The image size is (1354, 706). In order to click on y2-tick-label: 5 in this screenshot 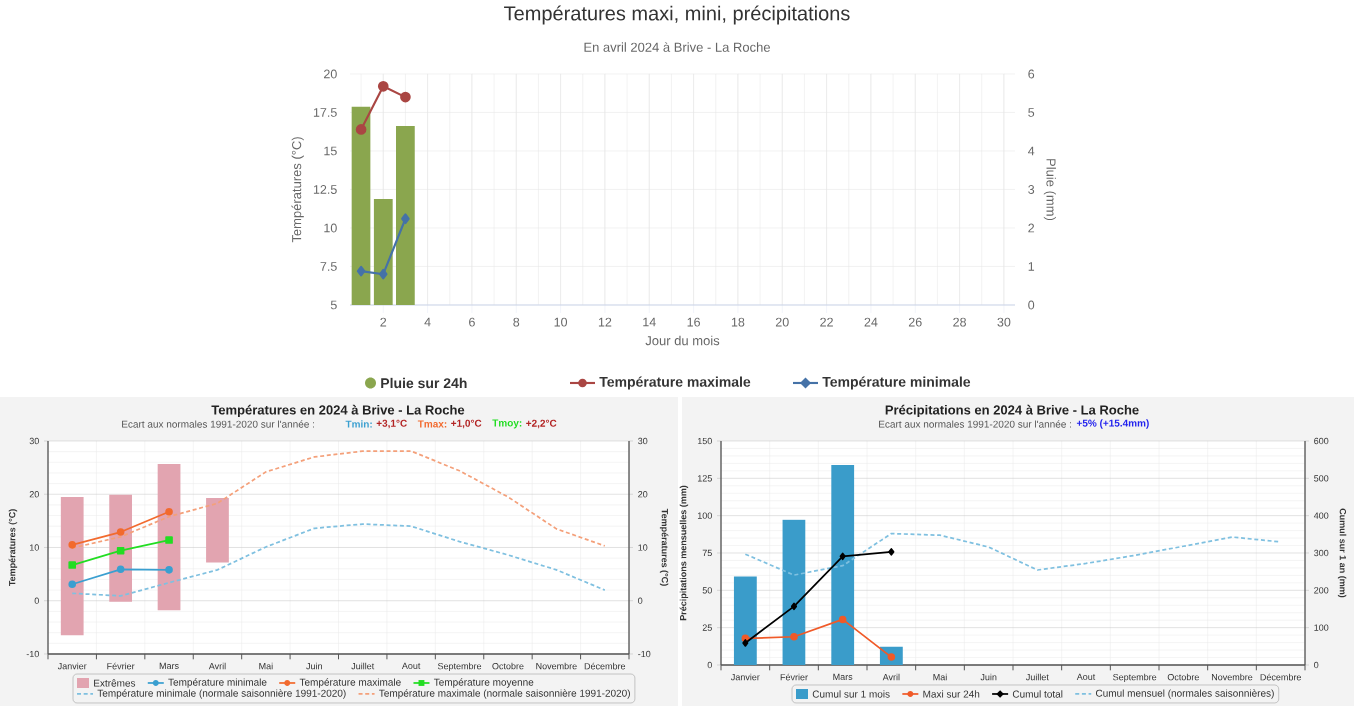, I will do `click(1031, 112)`.